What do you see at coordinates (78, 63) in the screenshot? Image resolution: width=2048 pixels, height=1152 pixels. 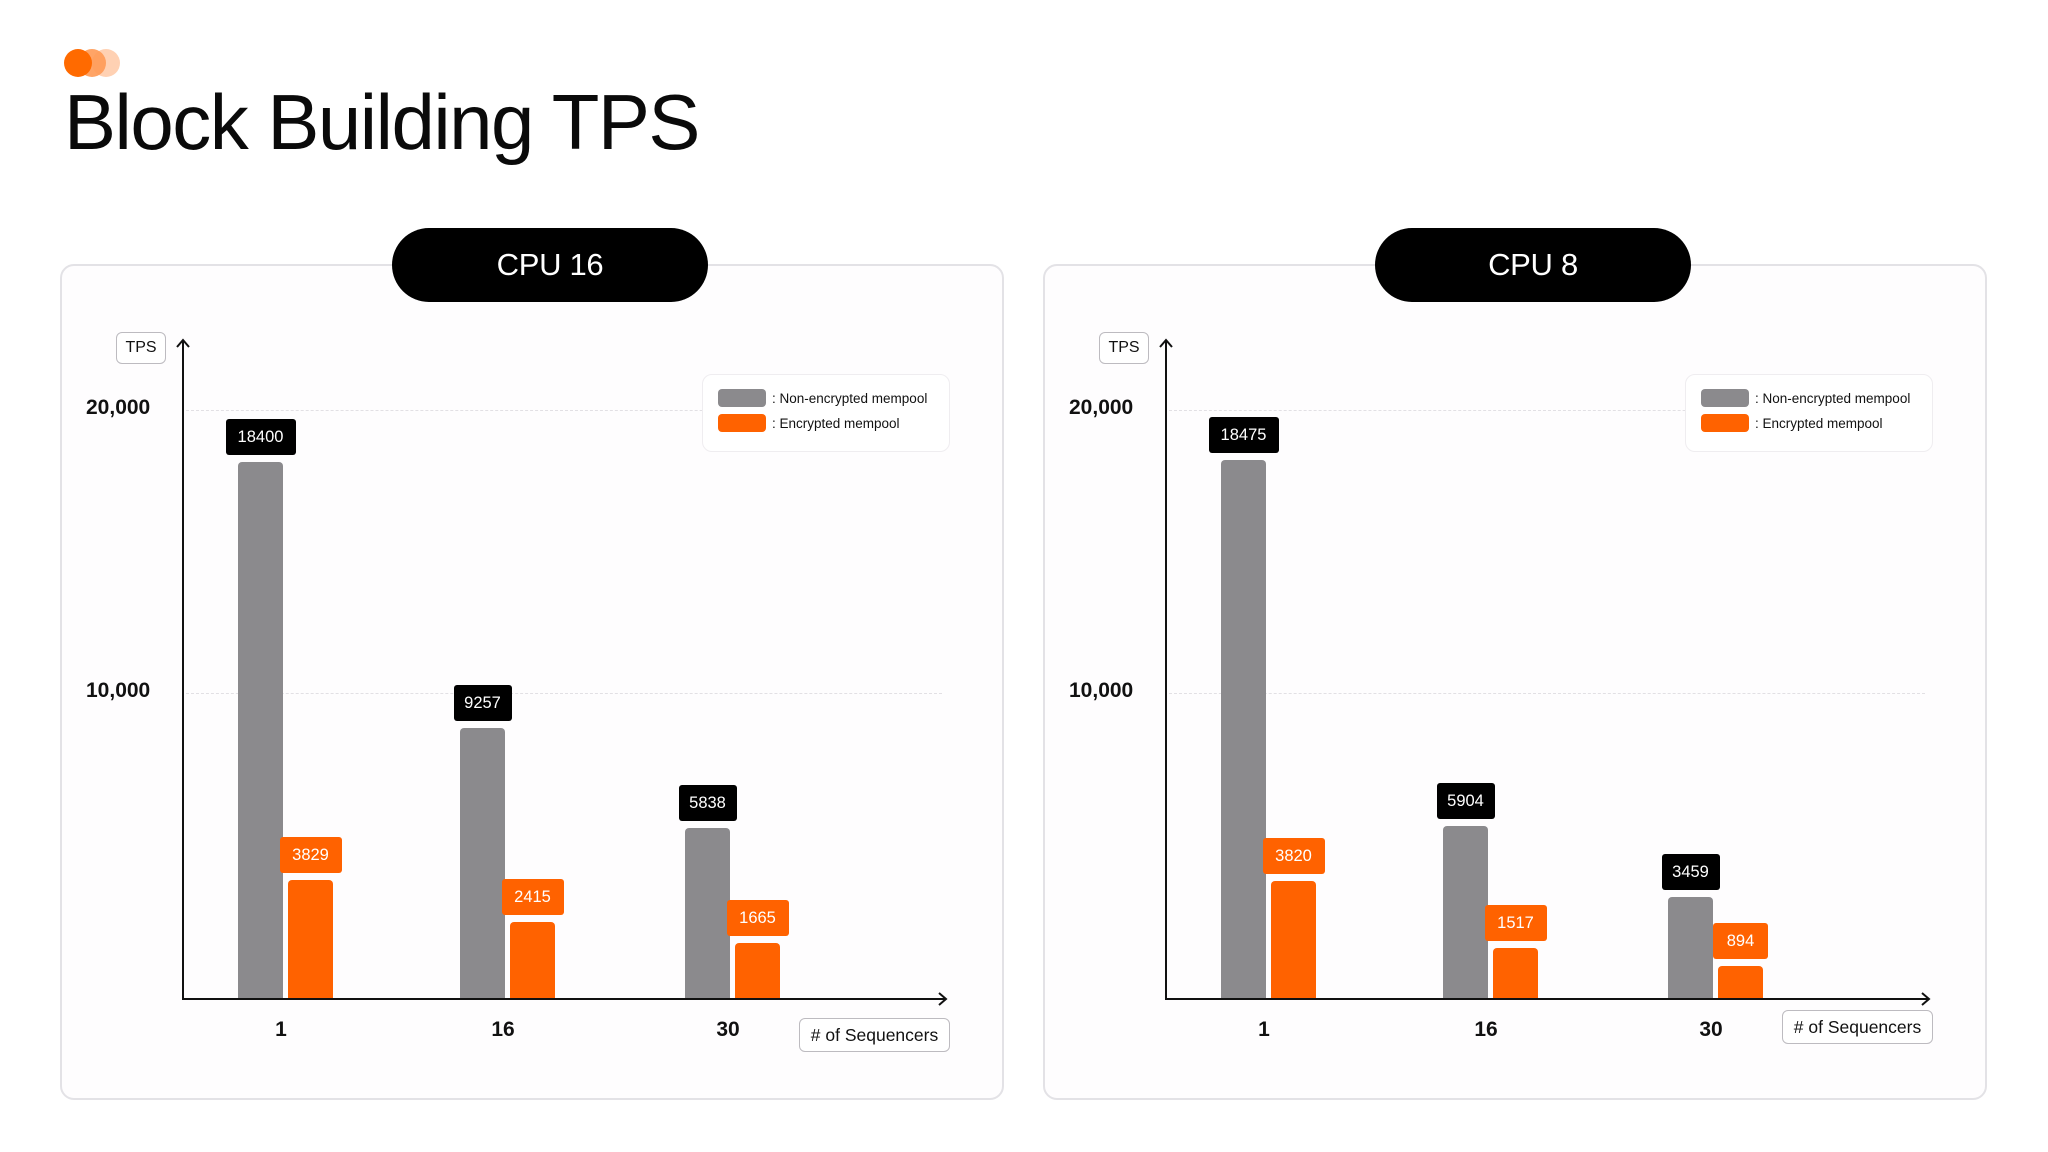 I see `logo-dot-icon` at bounding box center [78, 63].